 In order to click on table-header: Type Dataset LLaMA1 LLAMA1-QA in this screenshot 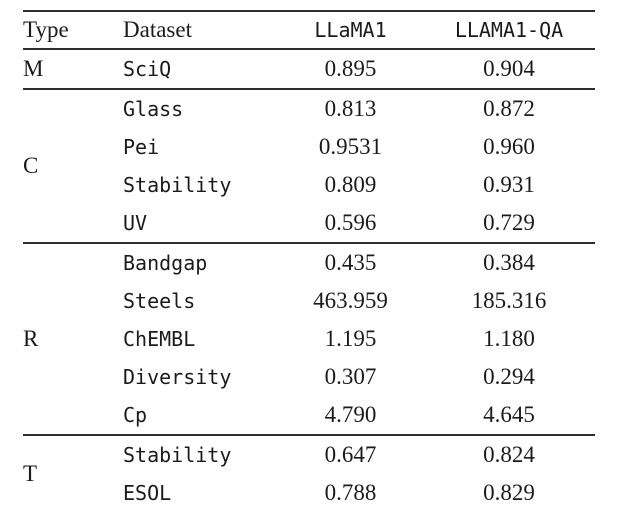, I will do `click(309, 30)`.